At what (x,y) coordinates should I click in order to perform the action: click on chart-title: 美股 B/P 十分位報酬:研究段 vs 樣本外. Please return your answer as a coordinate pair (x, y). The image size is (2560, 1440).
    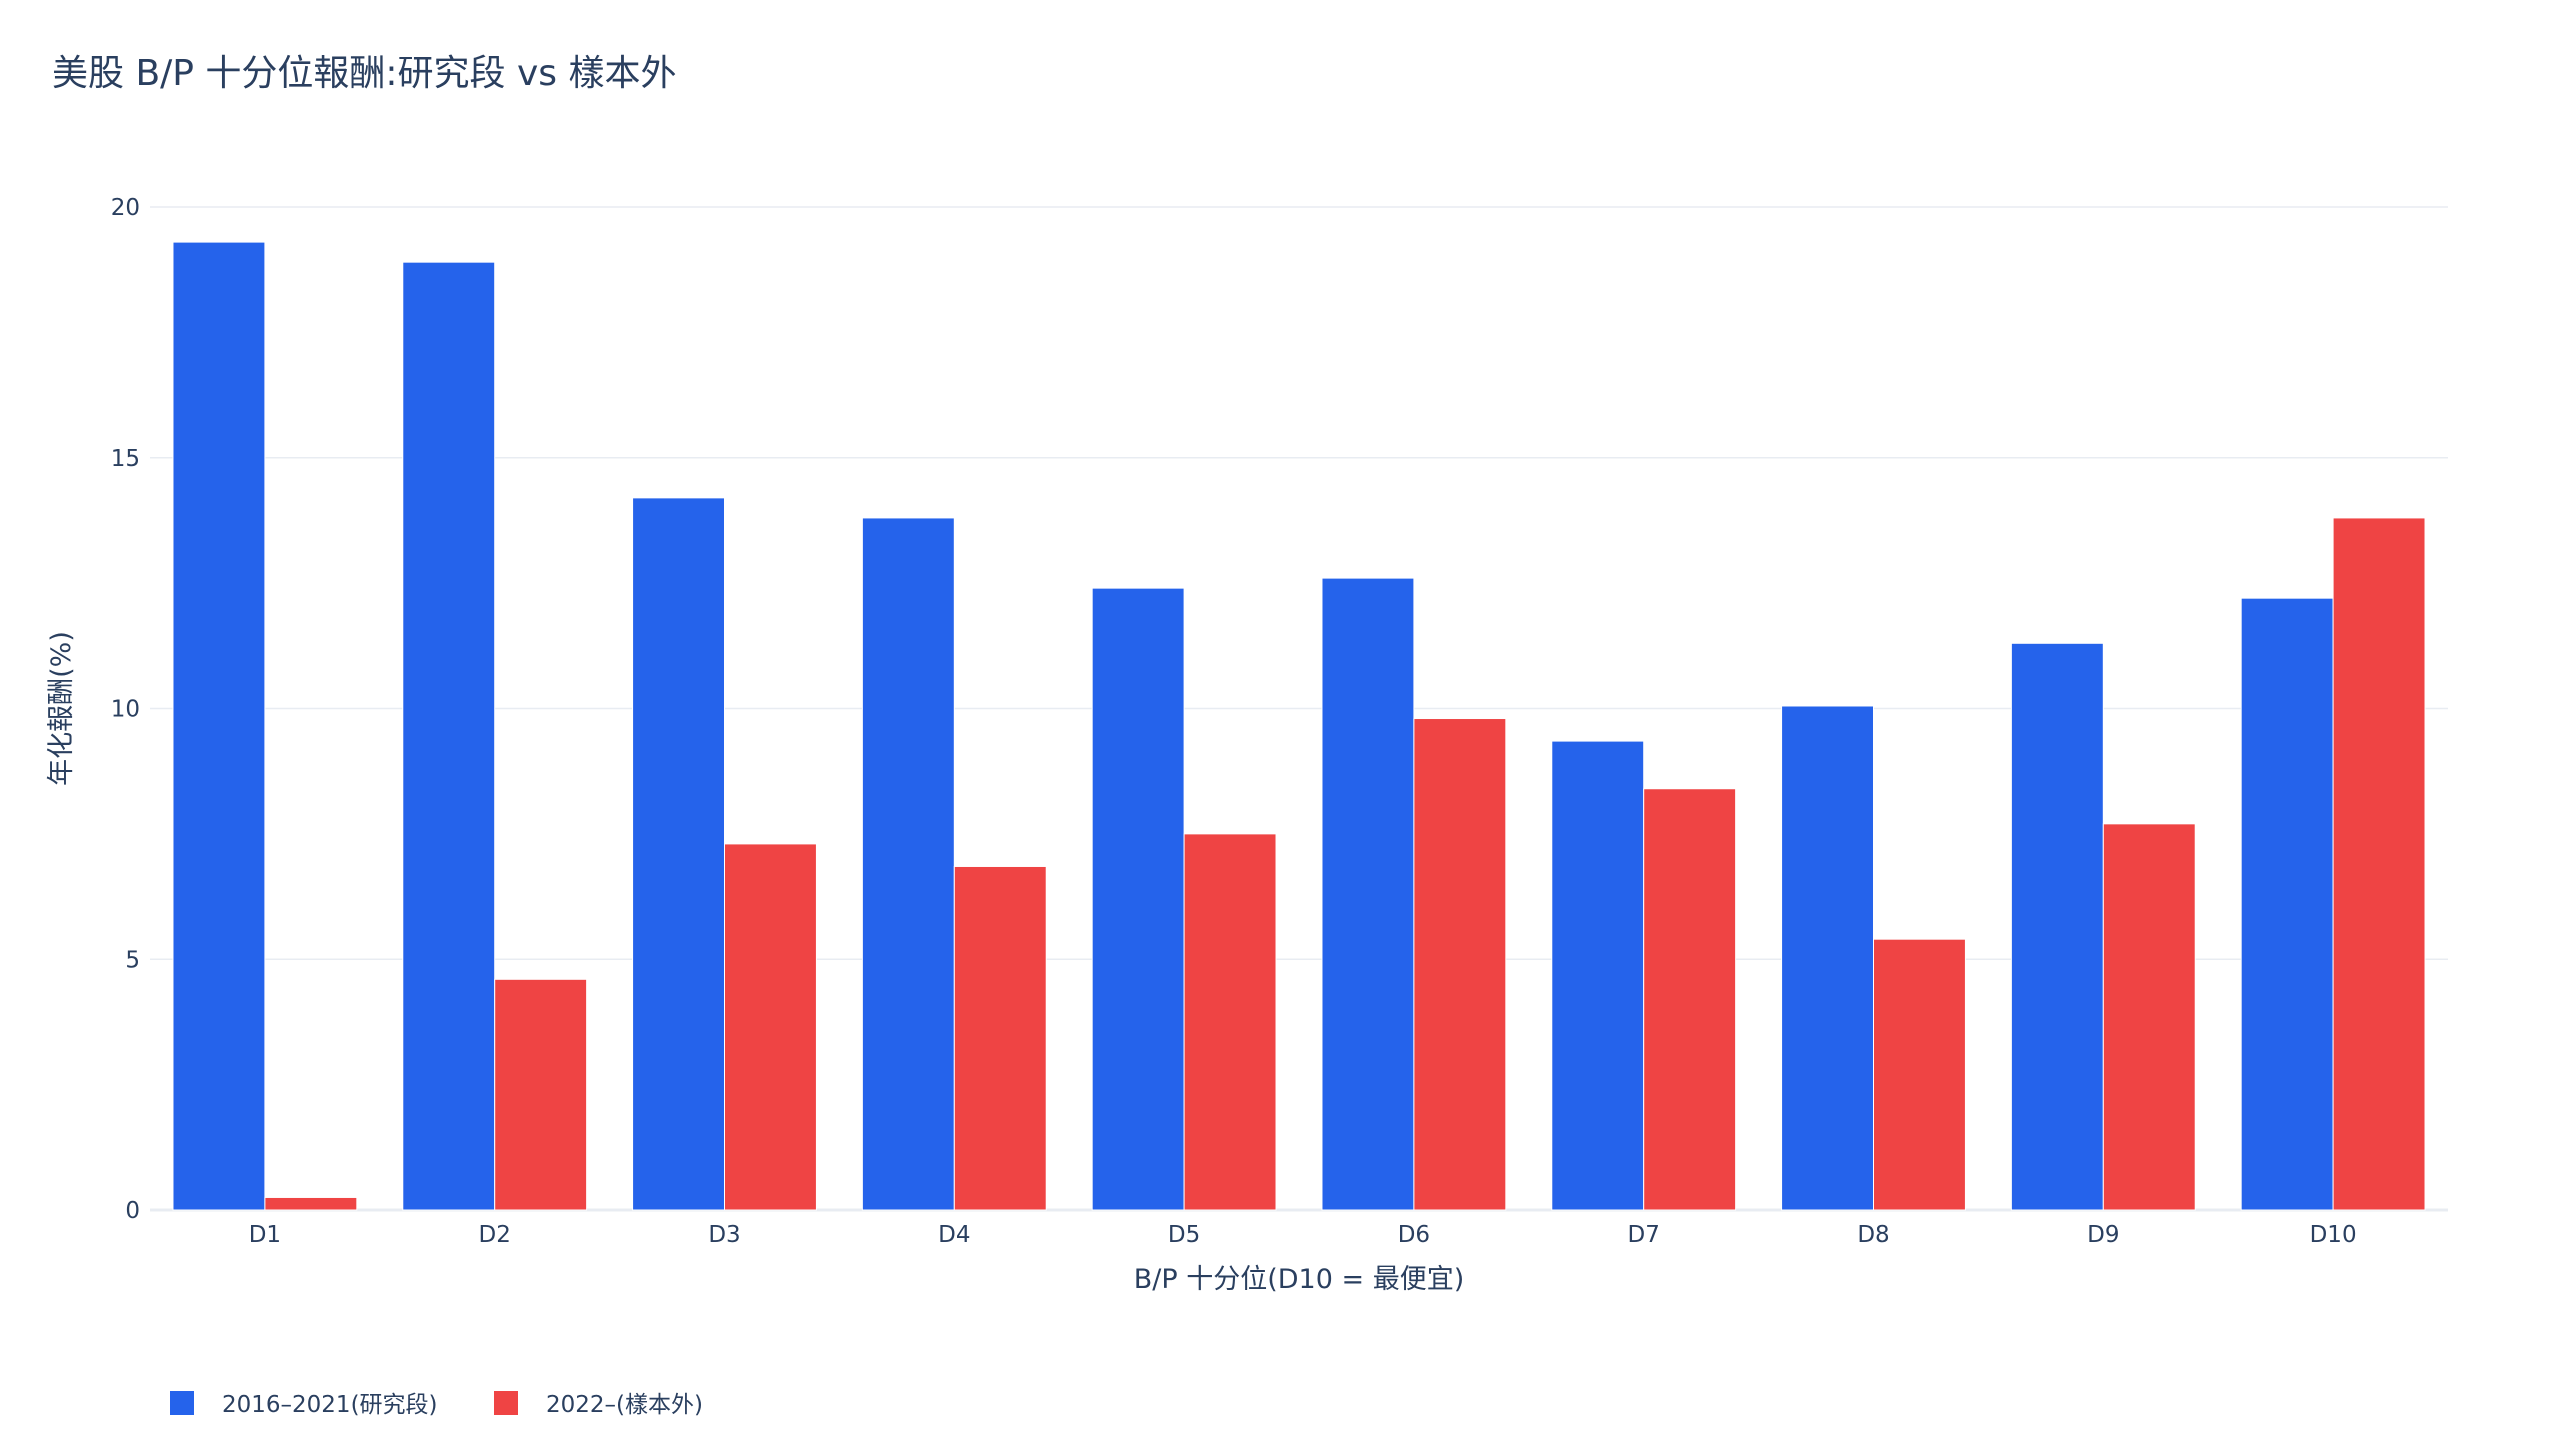
    Looking at the image, I should click on (364, 73).